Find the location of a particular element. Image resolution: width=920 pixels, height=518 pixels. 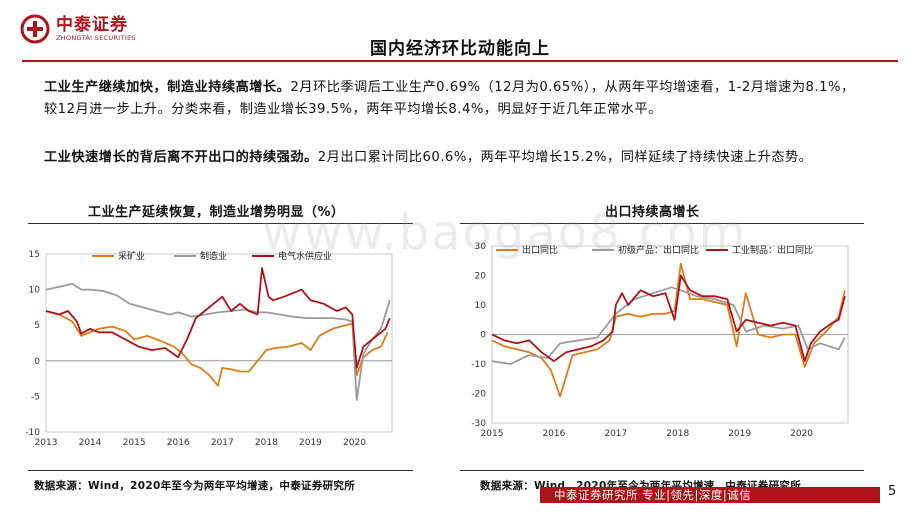

chart2-y-tick: 0 is located at coordinates (483, 336).